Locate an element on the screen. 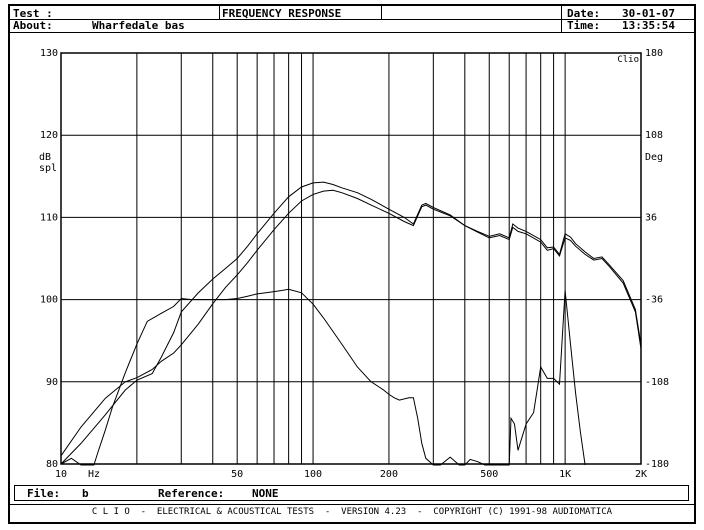 This screenshot has width=704, height=530. reference-label: Reference: is located at coordinates (191, 493).